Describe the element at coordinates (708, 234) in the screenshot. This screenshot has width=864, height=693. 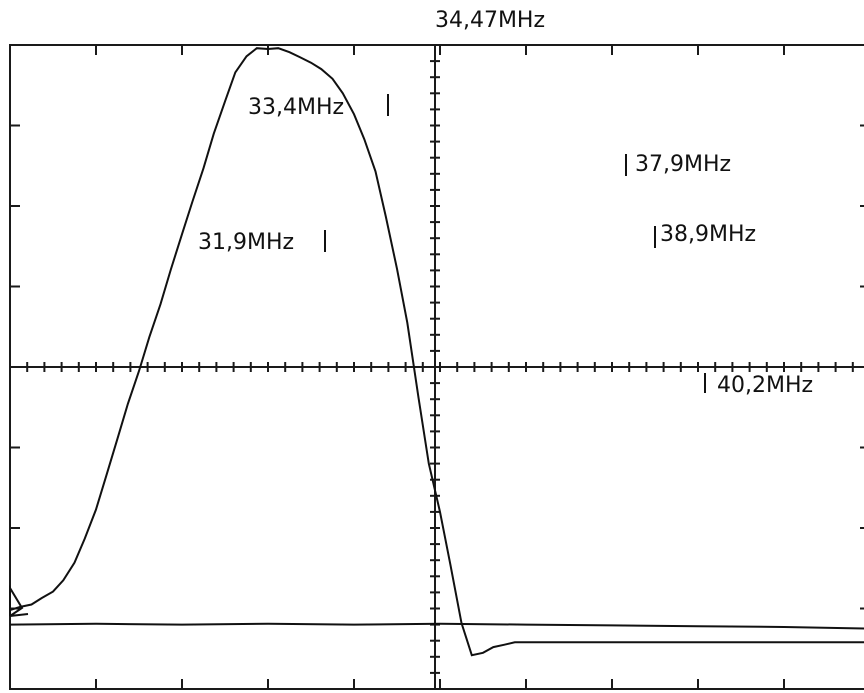
I see `marker-label-38-9: 38,9MHz` at that location.